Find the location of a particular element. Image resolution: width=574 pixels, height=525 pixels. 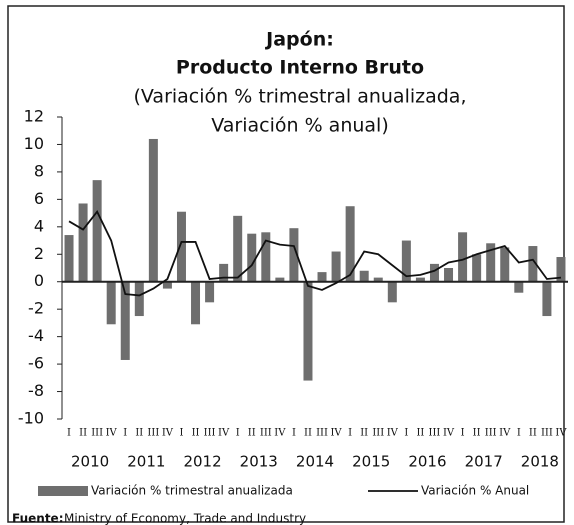

source-label: Fuente: is located at coordinates (38, 518).